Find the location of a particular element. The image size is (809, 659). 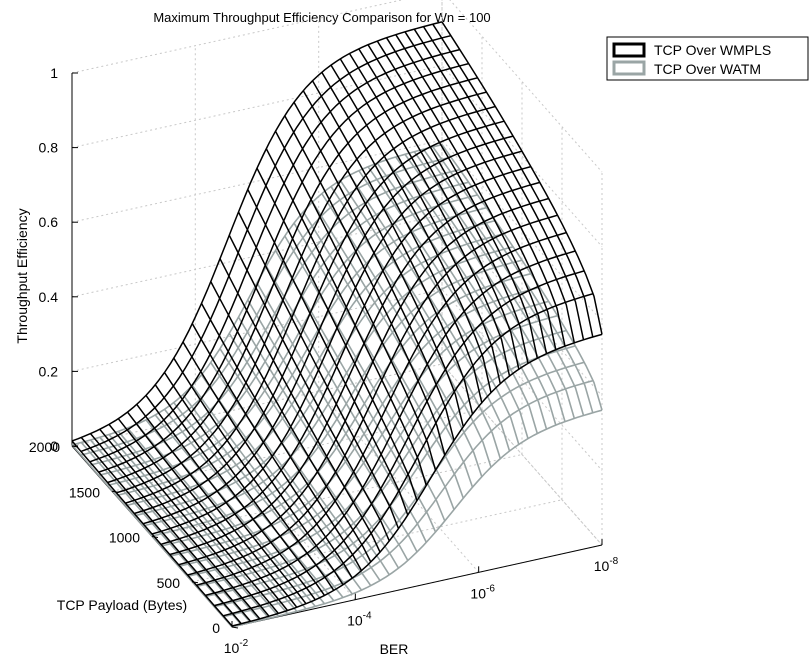

legend: TCP Over WMPLS TCP Over WATM is located at coordinates (707, 58).